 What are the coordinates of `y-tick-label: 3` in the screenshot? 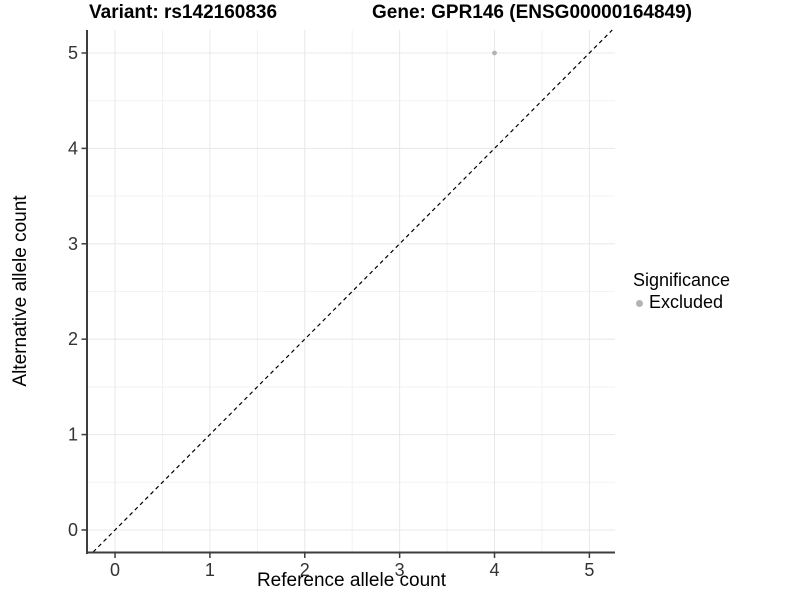 It's located at (73, 244).